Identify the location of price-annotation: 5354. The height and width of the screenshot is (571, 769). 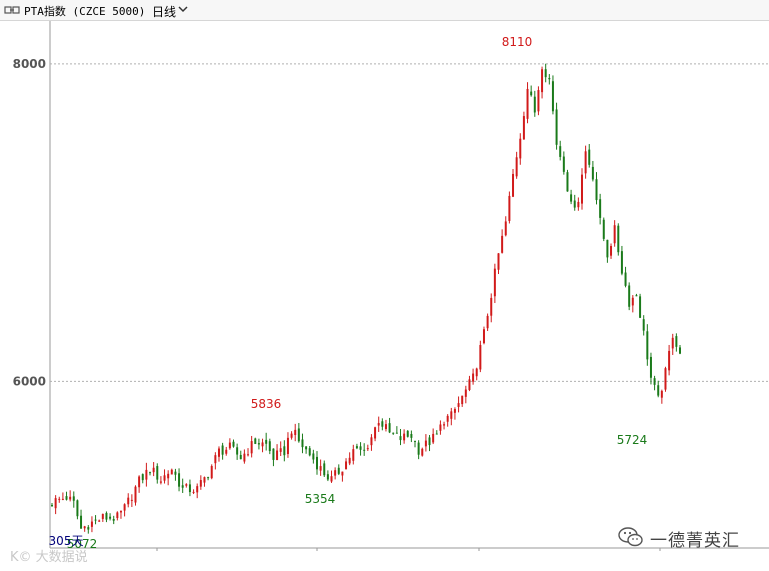
(320, 499).